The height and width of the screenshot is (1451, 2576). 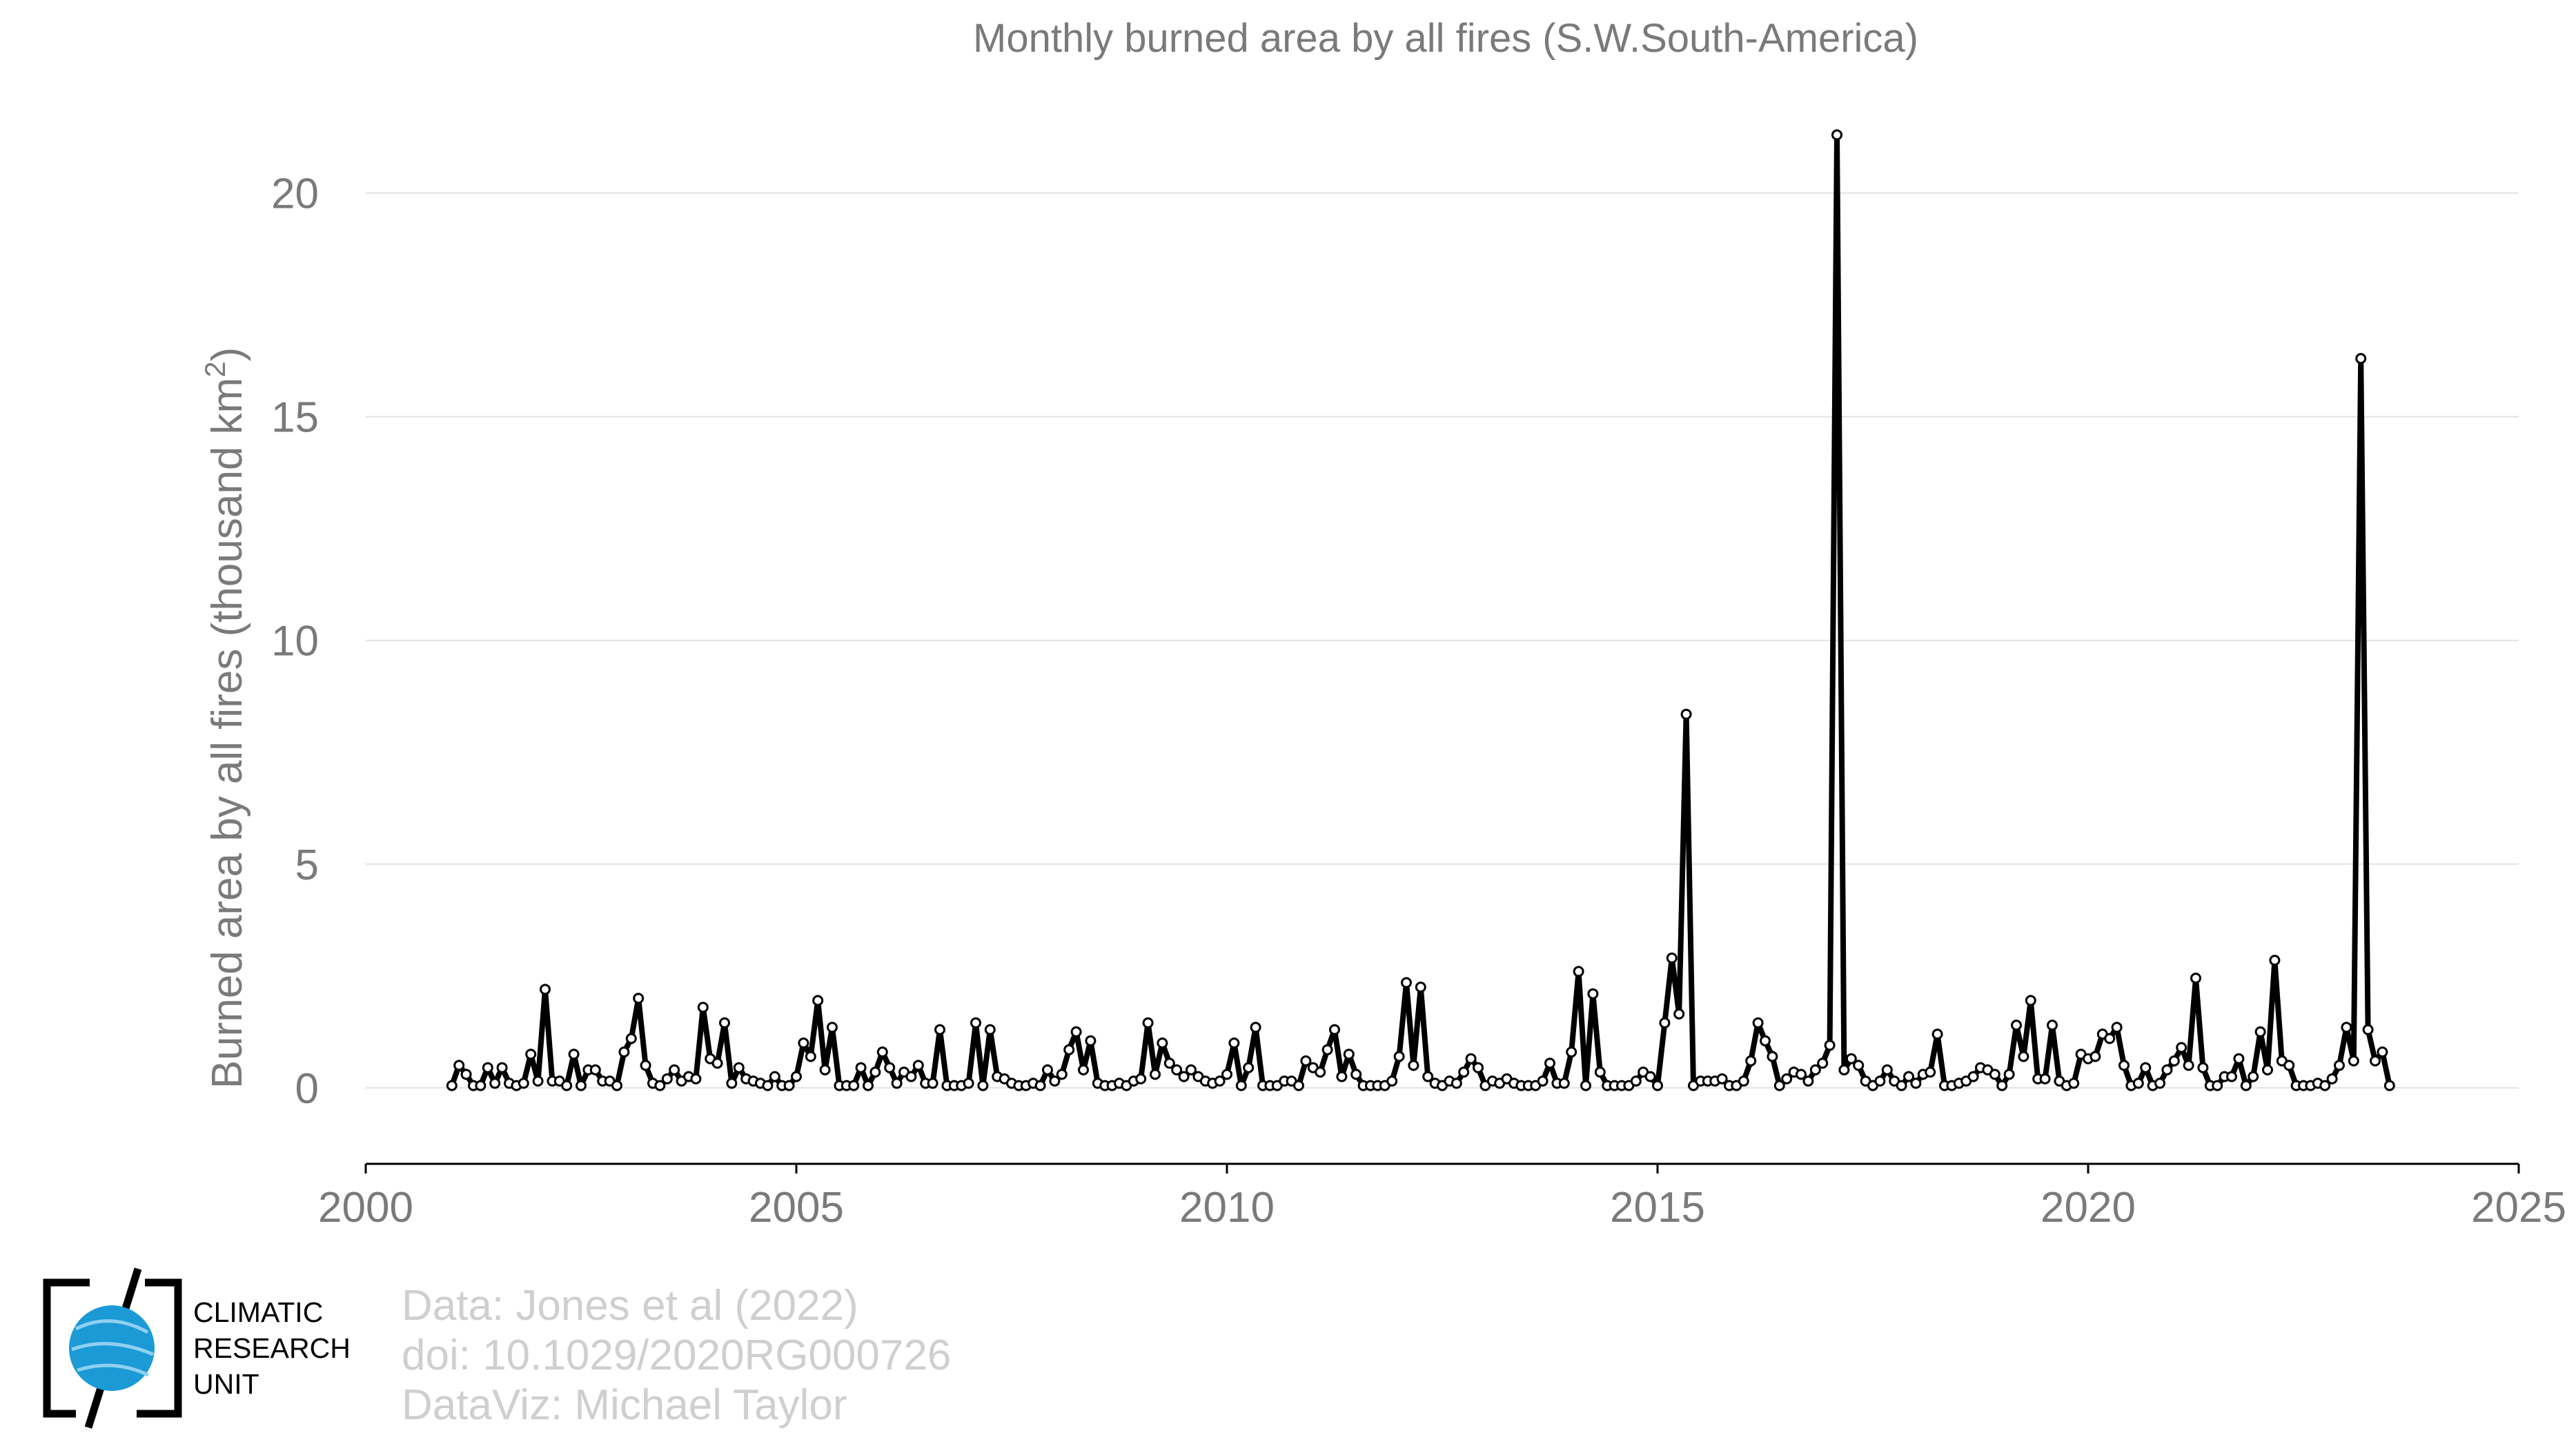 I want to click on y-tick-label: 5, so click(x=307, y=865).